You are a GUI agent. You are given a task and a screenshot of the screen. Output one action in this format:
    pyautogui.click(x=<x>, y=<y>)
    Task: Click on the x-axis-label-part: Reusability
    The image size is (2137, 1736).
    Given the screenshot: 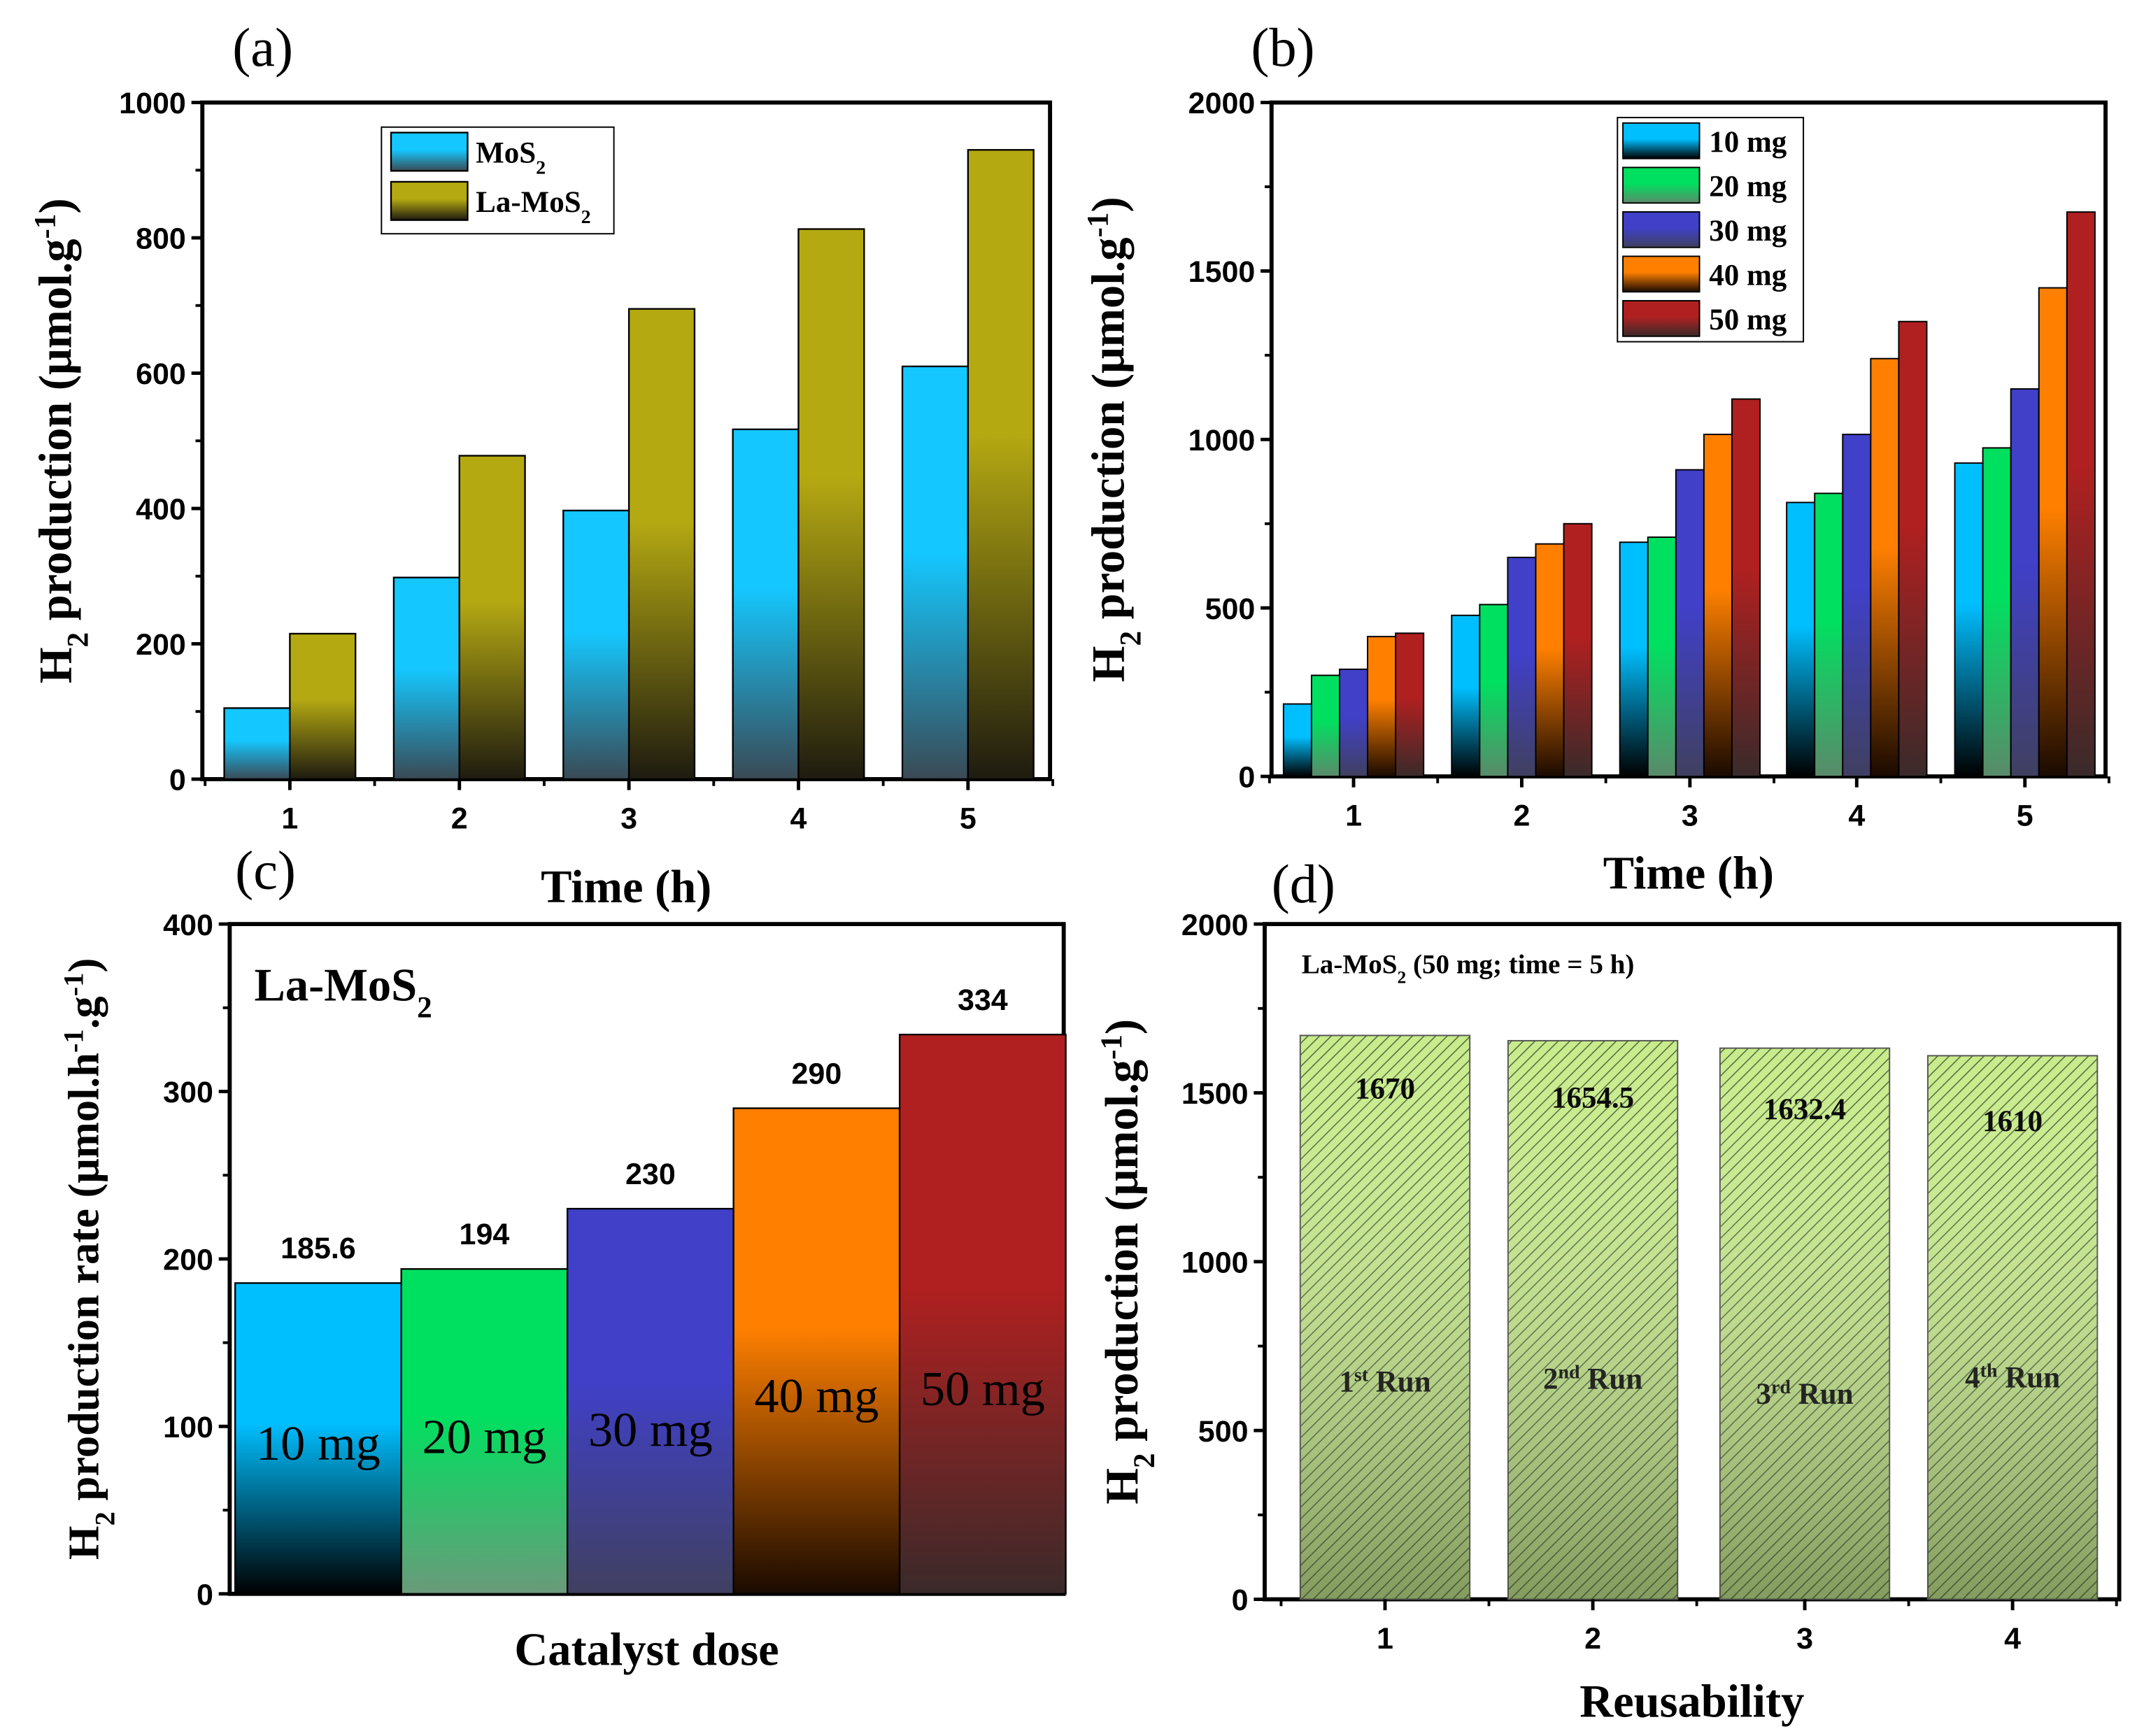 What is the action you would take?
    pyautogui.click(x=1691, y=1703)
    